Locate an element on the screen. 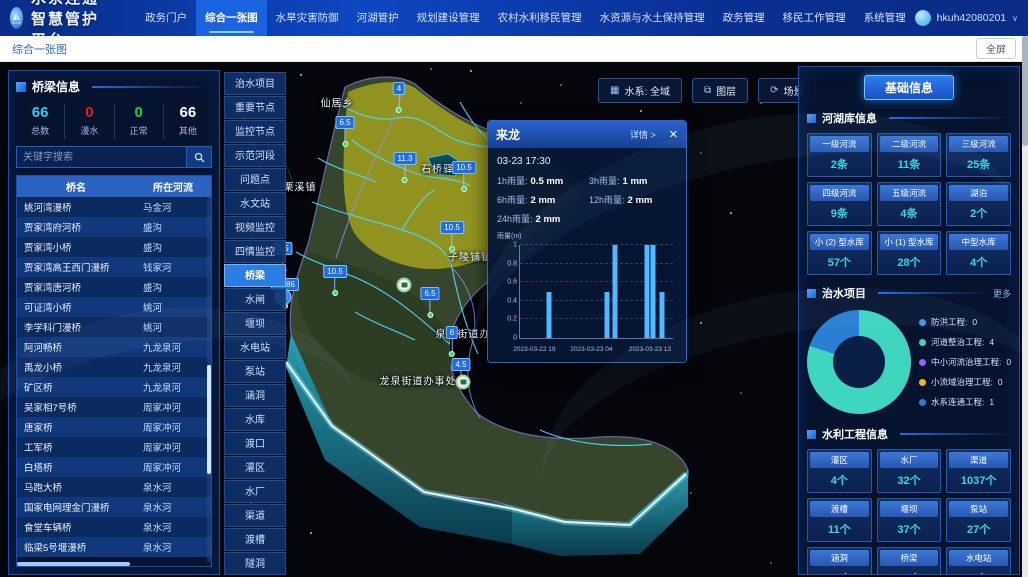 This screenshot has width=1028, height=577. info-cell: 三级河流 25条 is located at coordinates (978, 155).